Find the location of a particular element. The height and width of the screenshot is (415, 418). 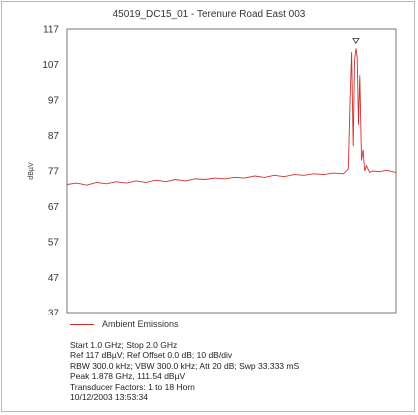

y-tick-label: 117 is located at coordinates (51, 30).